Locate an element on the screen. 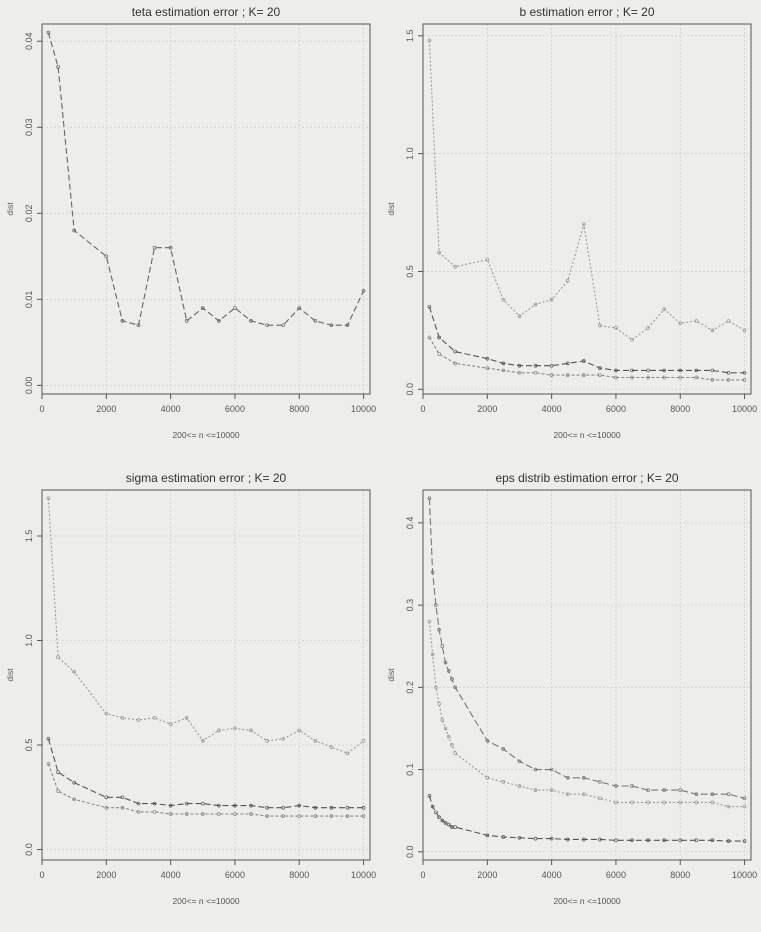 The width and height of the screenshot is (761, 932). y-tick-label: 0.2 is located at coordinates (410, 687).